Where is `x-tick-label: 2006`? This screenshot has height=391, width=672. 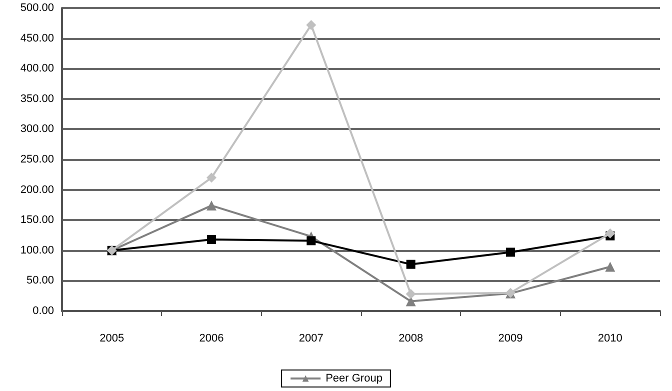
x-tick-label: 2006 is located at coordinates (211, 338).